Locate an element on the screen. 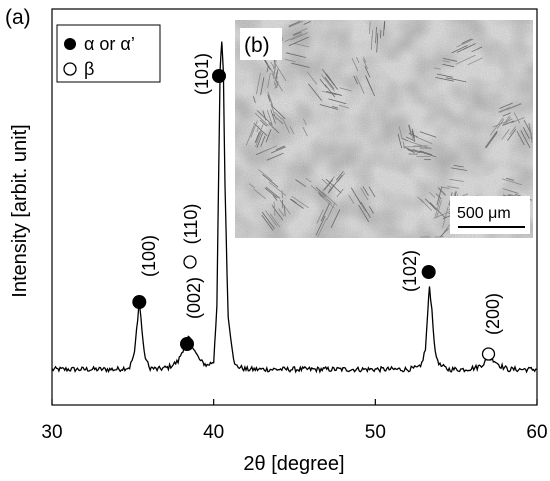 The height and width of the screenshot is (481, 550). x-axis-title: 2θ [degree] is located at coordinates (293, 464).